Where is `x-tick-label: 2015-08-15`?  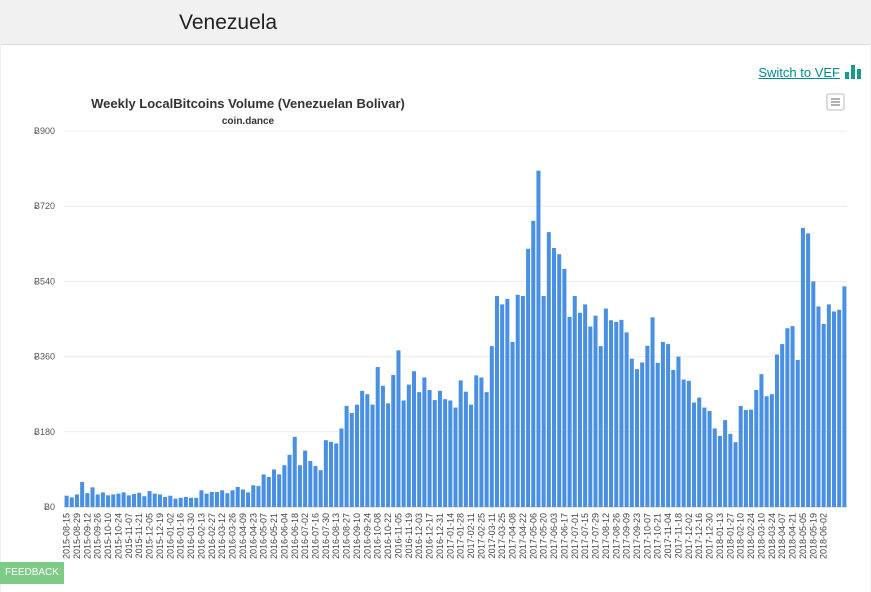 x-tick-label: 2015-08-15 is located at coordinates (67, 536).